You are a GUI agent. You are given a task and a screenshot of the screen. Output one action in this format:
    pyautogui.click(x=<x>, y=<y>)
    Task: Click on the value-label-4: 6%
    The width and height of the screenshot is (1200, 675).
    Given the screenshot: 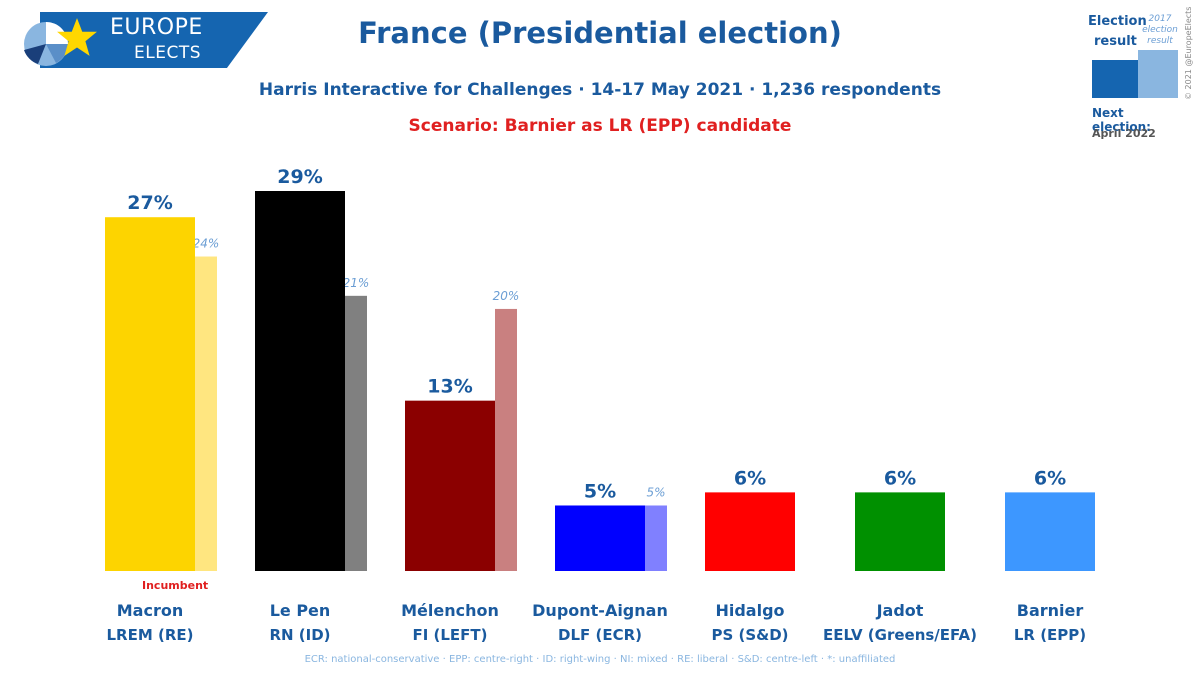 What is the action you would take?
    pyautogui.click(x=750, y=478)
    